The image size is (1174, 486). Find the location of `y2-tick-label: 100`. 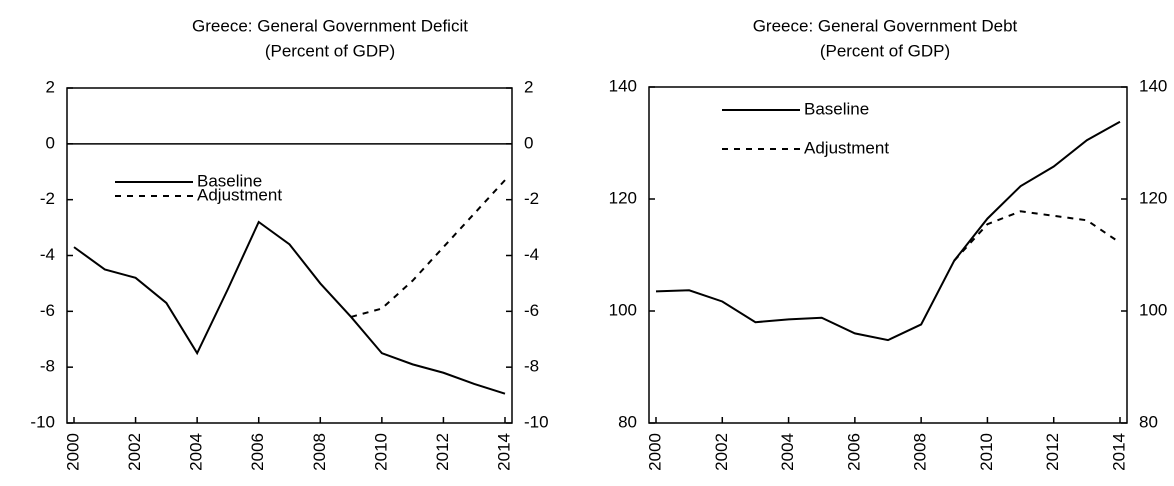

y2-tick-label: 100 is located at coordinates (1153, 309).